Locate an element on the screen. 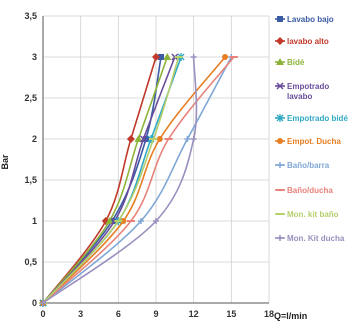  x-tick-label: 3 is located at coordinates (80, 314).